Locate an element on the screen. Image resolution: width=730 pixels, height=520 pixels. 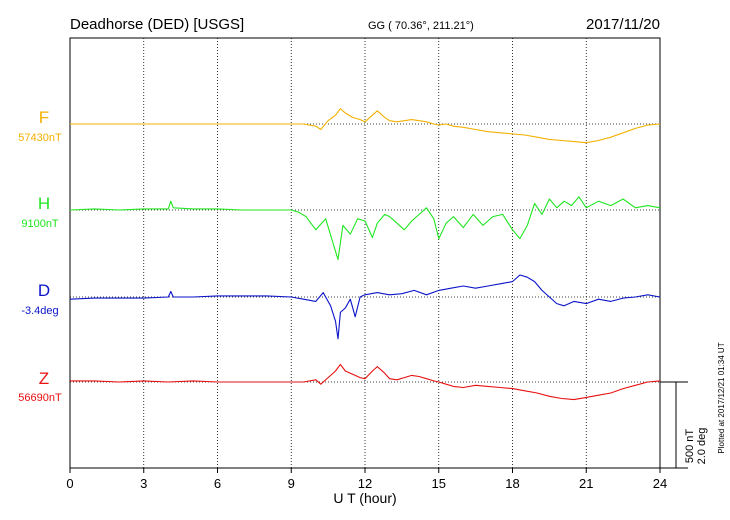
series-name-z: Z is located at coordinates (44, 378).